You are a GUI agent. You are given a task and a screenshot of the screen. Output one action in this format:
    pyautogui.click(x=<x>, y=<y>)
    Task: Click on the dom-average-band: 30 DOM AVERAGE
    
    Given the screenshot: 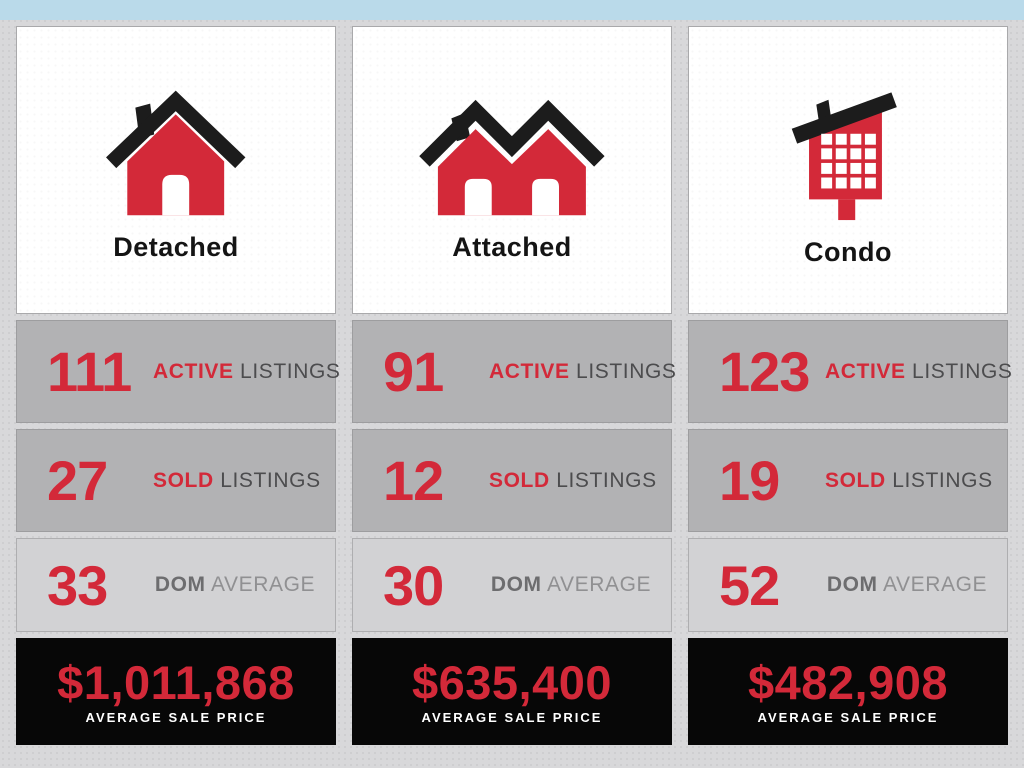 What is the action you would take?
    pyautogui.click(x=512, y=585)
    